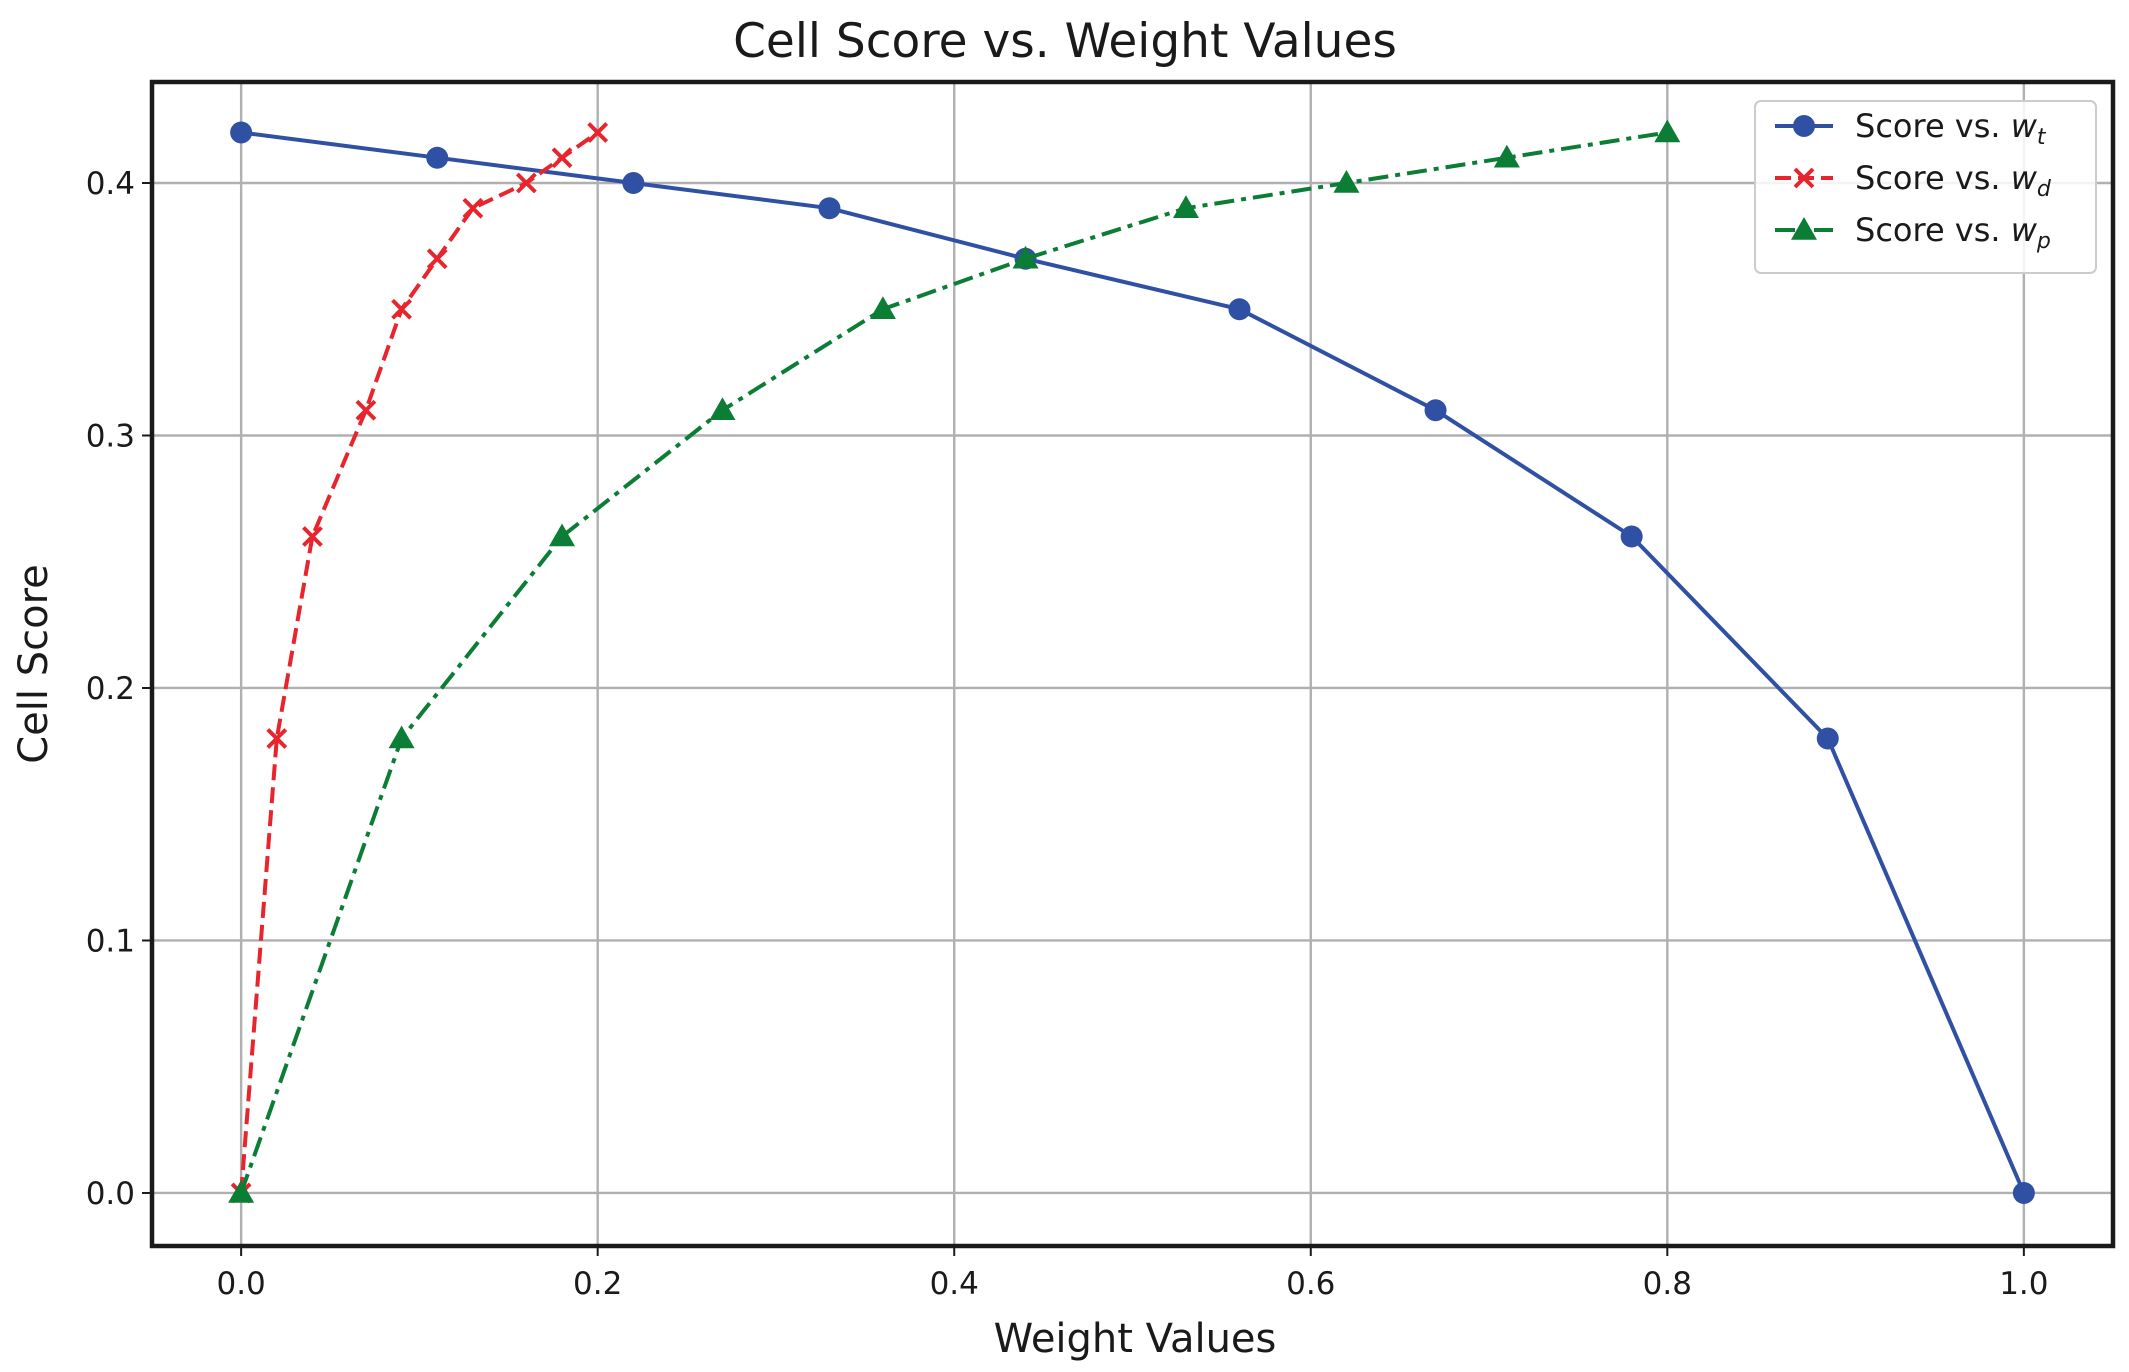 The image size is (2129, 1372). What do you see at coordinates (110, 941) in the screenshot?
I see `y-tick-label-1: 0.1` at bounding box center [110, 941].